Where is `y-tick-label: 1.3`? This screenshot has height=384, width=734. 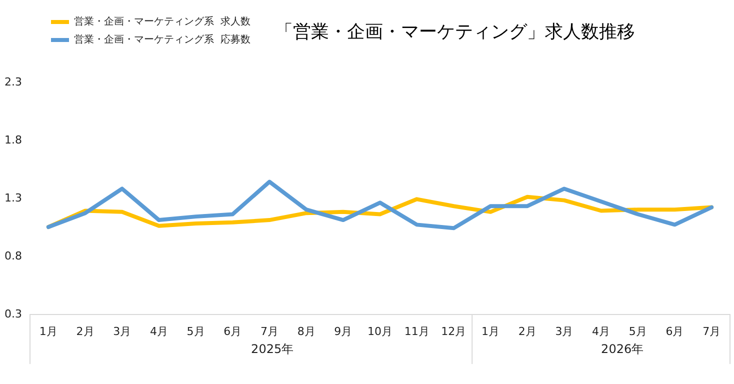 y-tick-label: 1.3 is located at coordinates (13, 198).